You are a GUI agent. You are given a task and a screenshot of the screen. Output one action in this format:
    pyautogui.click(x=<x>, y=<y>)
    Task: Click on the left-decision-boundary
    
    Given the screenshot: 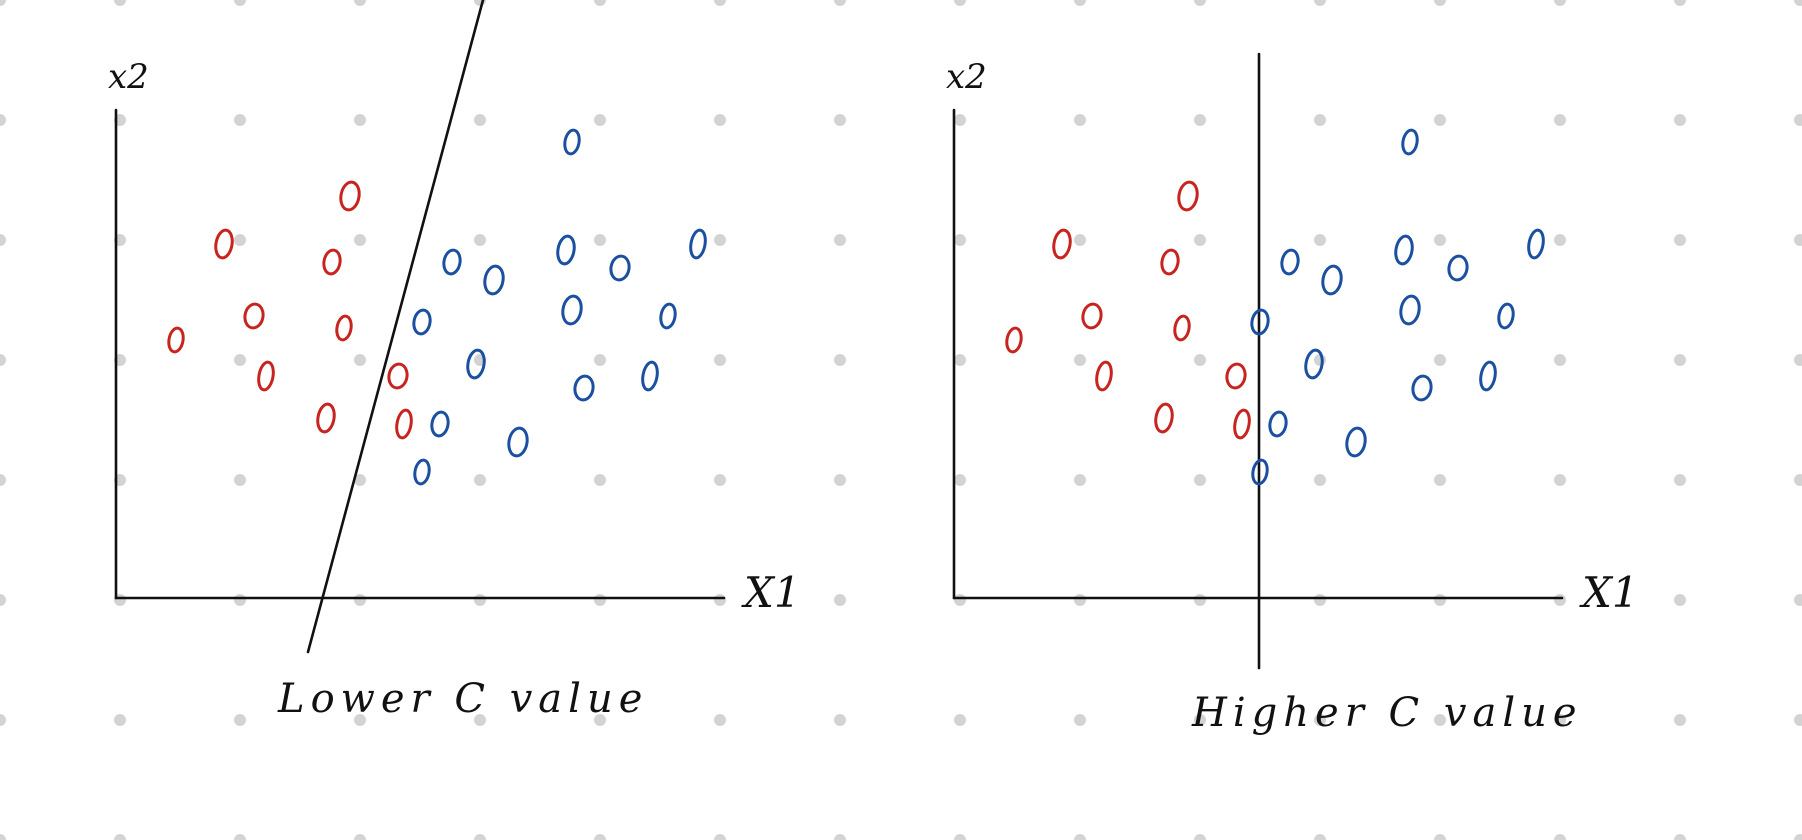 What is the action you would take?
    pyautogui.click(x=395, y=327)
    